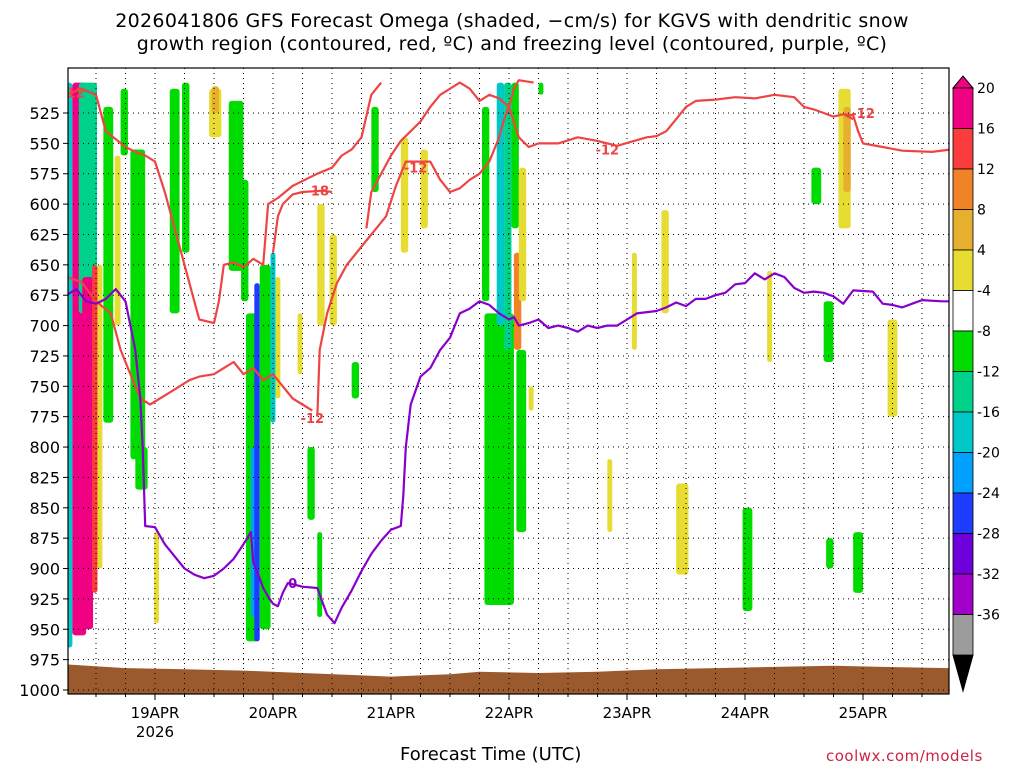 The image size is (1024, 768). I want to click on contour-dgz-m12-c, so click(609, 155).